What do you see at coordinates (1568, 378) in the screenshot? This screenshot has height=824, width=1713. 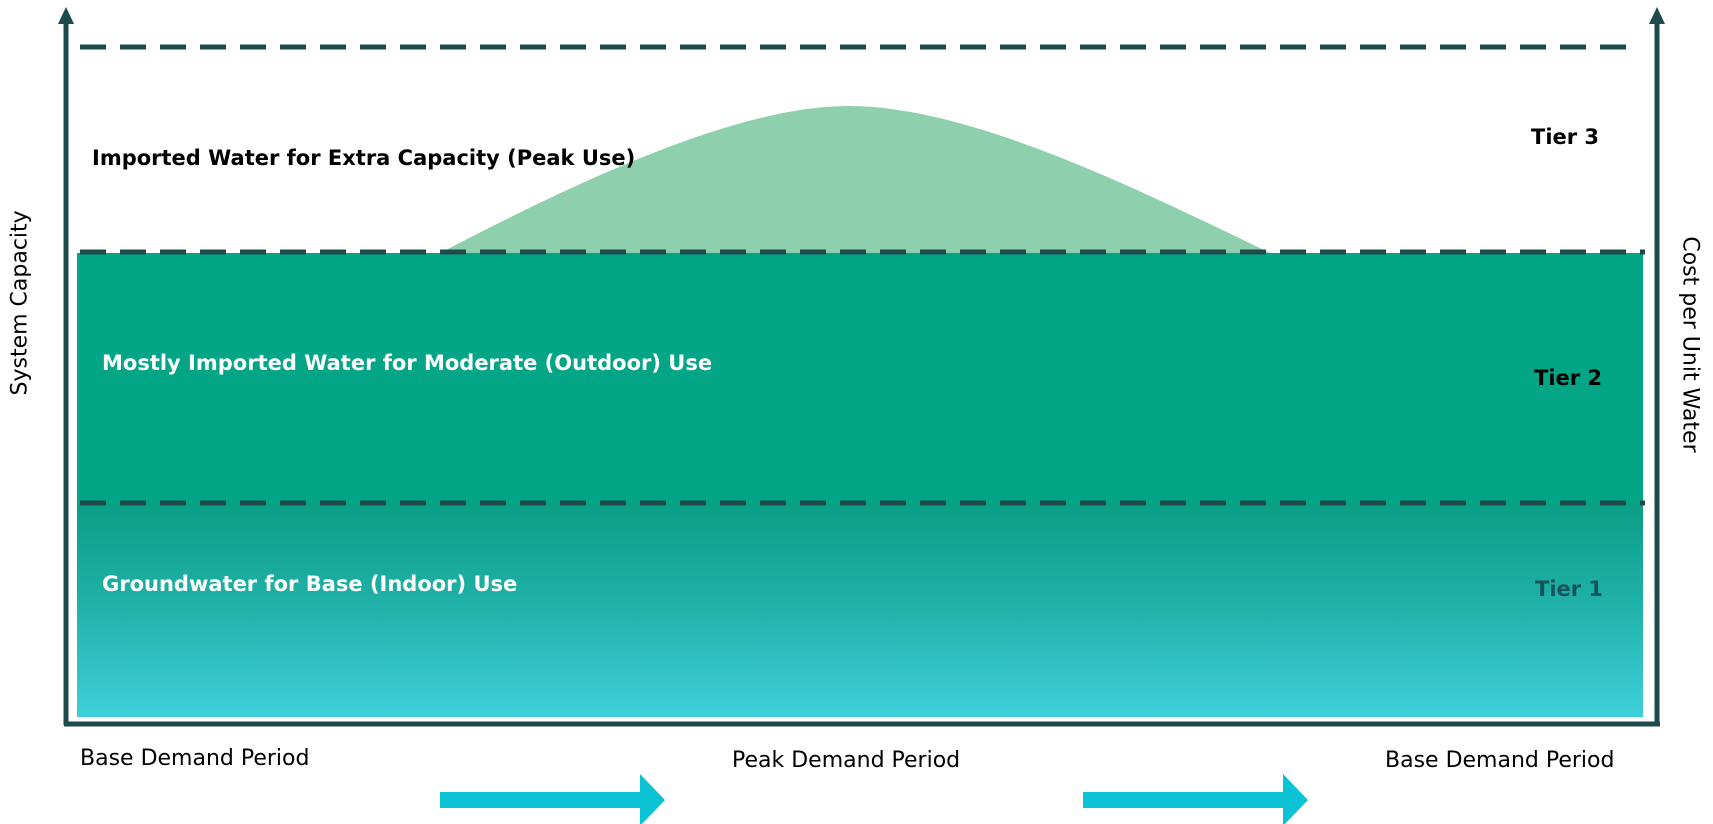 I see `tier2-label: Tier 2` at bounding box center [1568, 378].